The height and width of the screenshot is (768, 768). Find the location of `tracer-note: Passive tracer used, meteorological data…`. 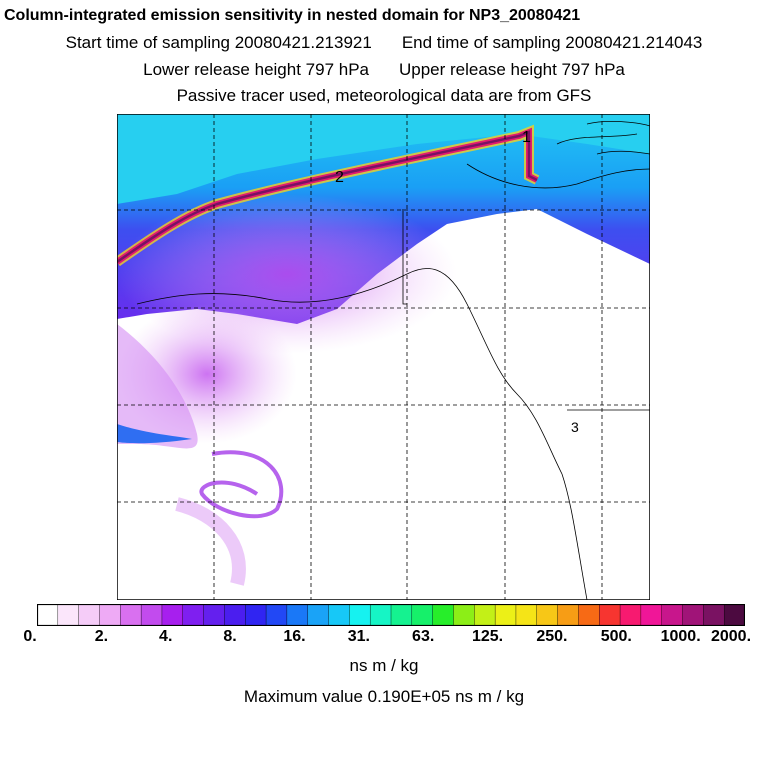

tracer-note: Passive tracer used, meteorological data… is located at coordinates (384, 95).